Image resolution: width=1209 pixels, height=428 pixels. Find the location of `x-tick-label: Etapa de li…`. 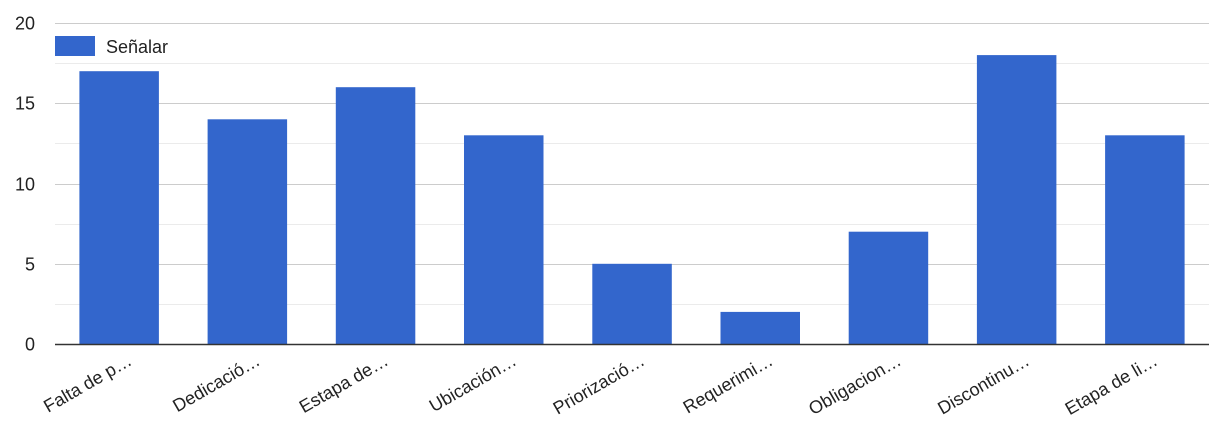

x-tick-label: Etapa de li… is located at coordinates (1111, 384).